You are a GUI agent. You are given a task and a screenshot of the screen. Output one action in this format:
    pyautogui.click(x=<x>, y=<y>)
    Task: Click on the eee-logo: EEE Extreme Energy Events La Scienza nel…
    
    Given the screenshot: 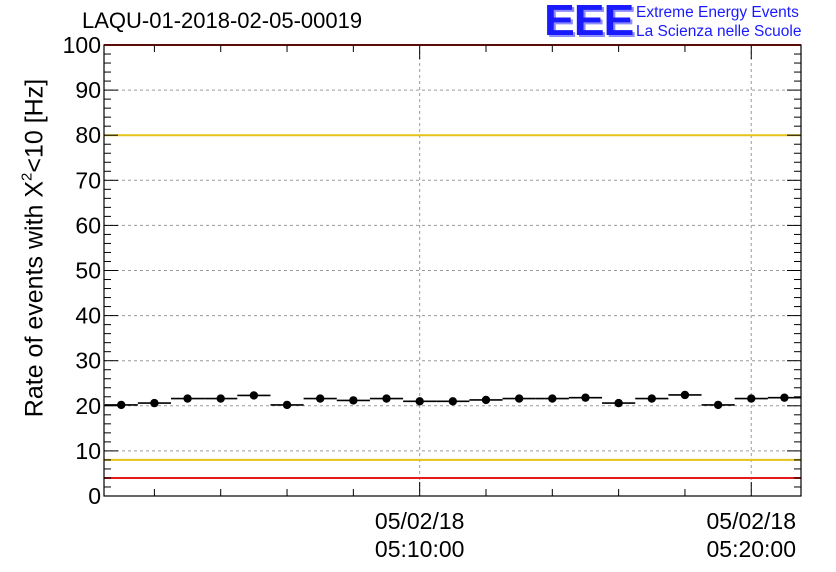 What is the action you would take?
    pyautogui.click(x=689, y=22)
    